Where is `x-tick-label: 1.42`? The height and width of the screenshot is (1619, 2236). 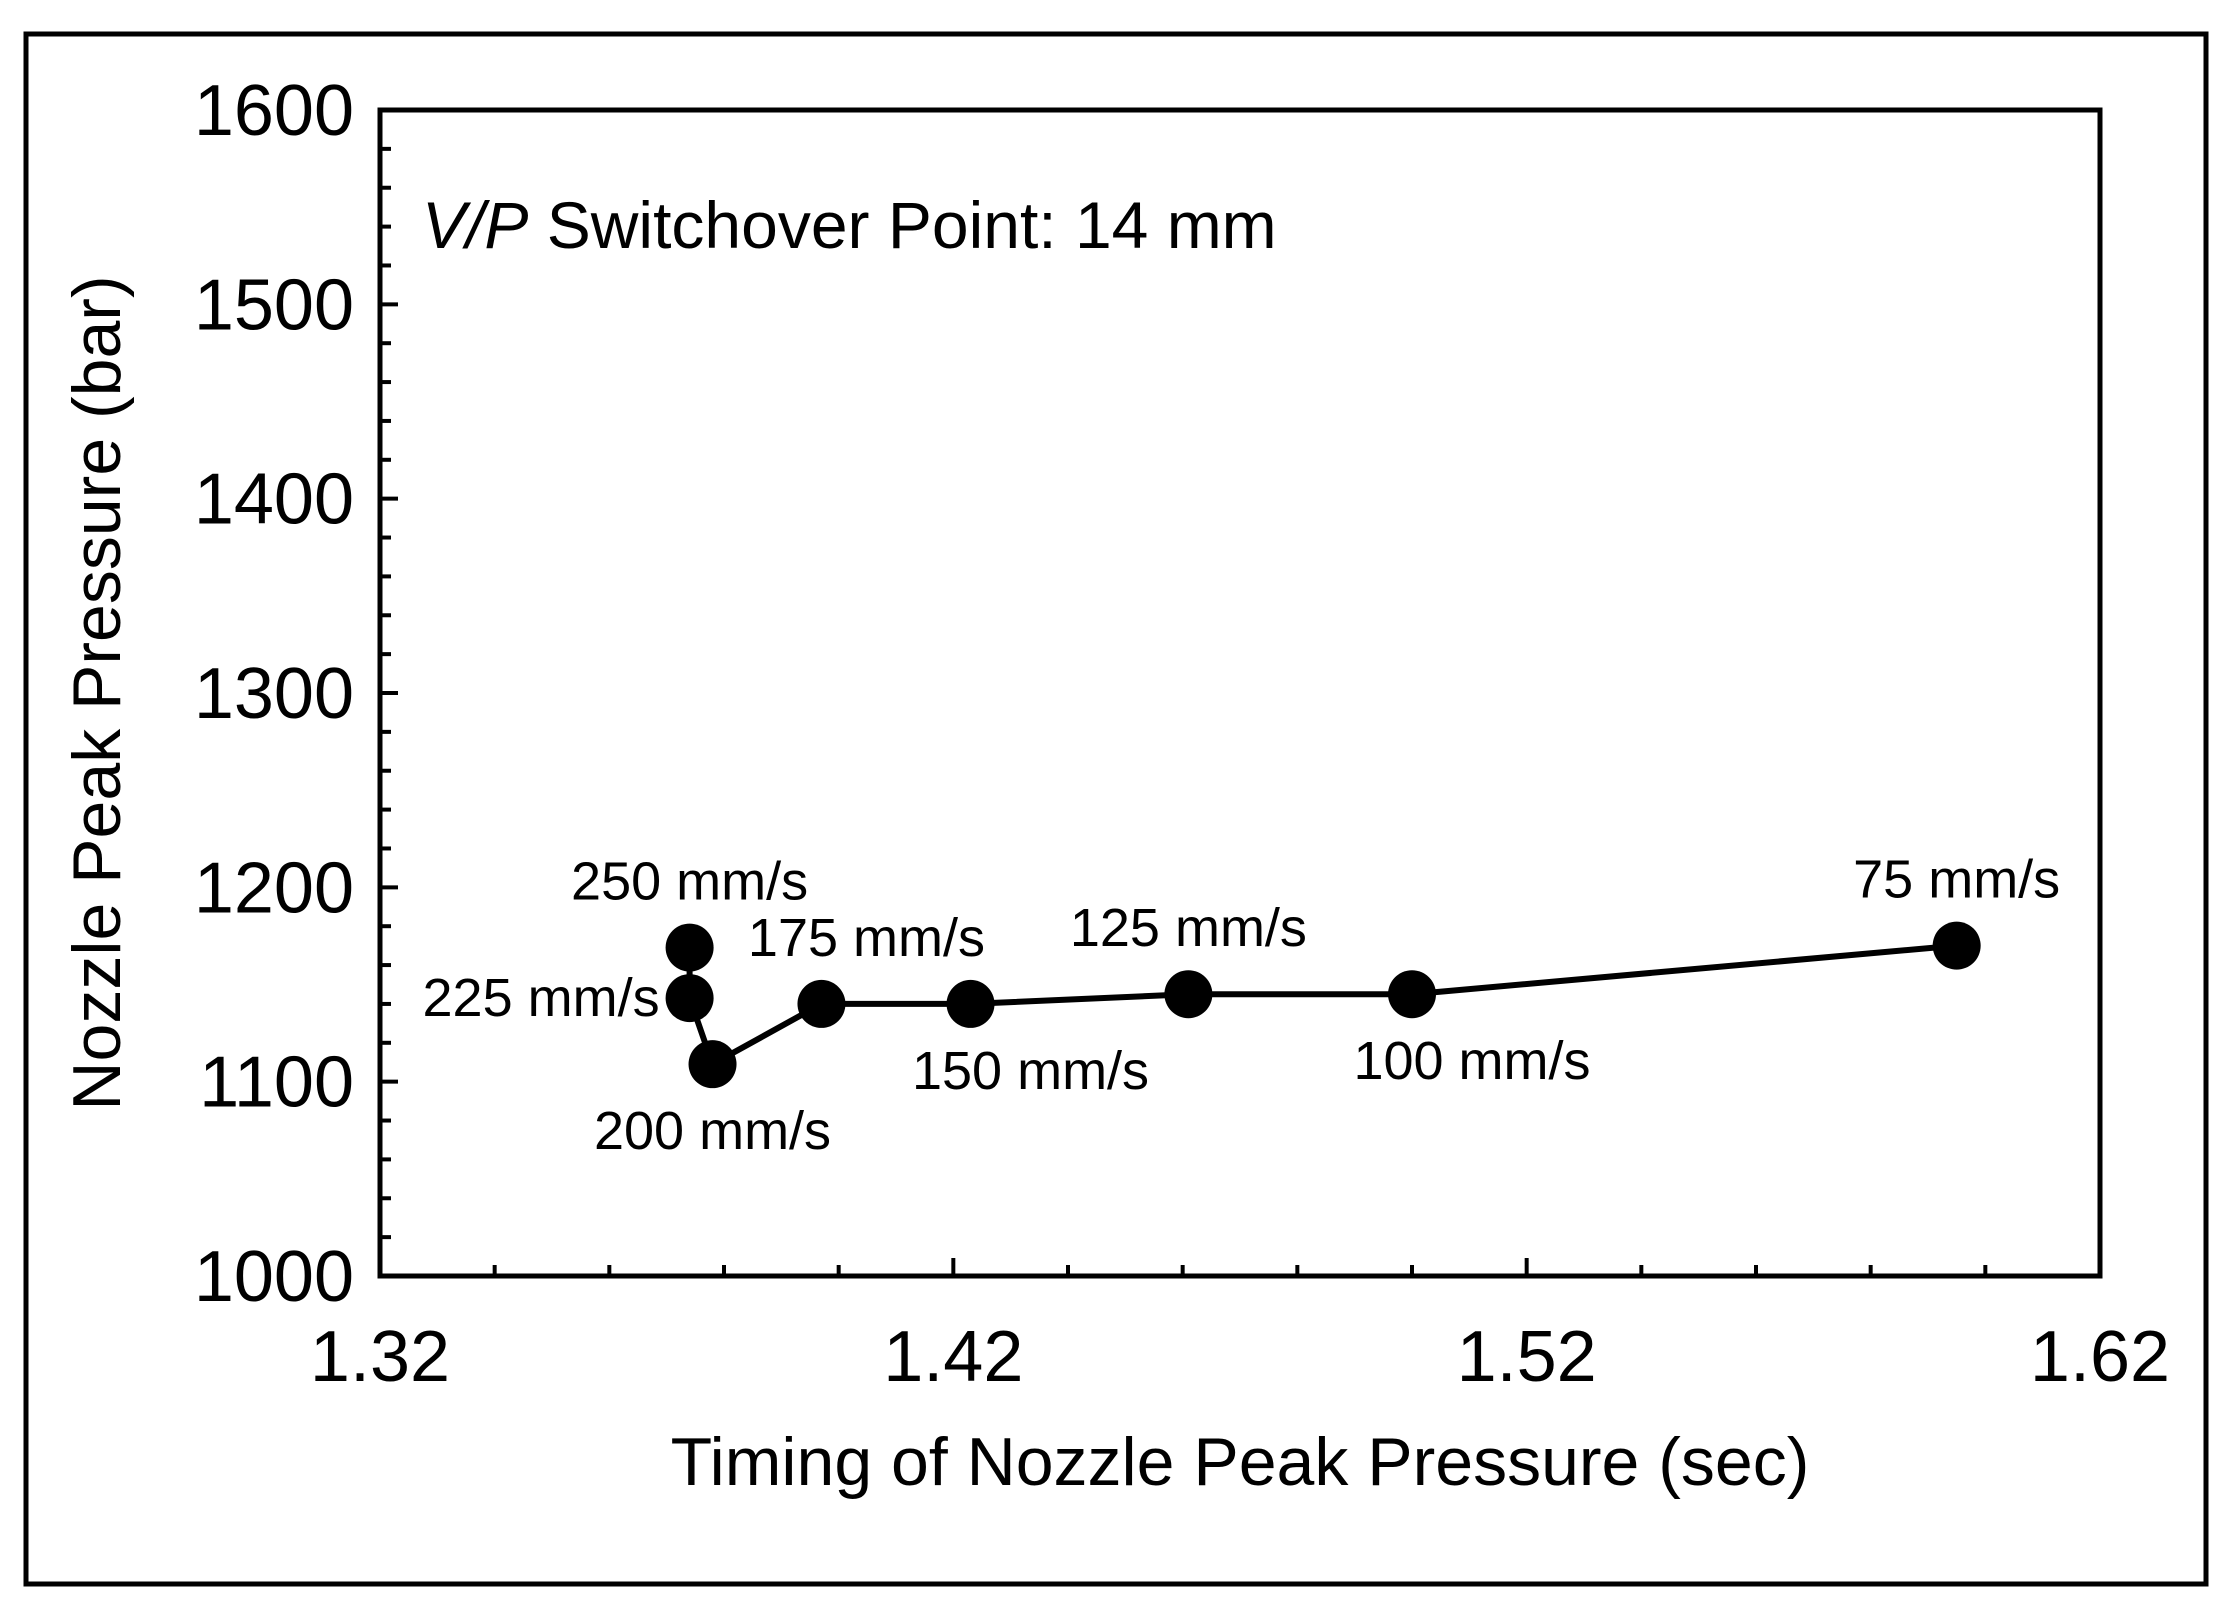
x-tick-label: 1.42 is located at coordinates (953, 1357).